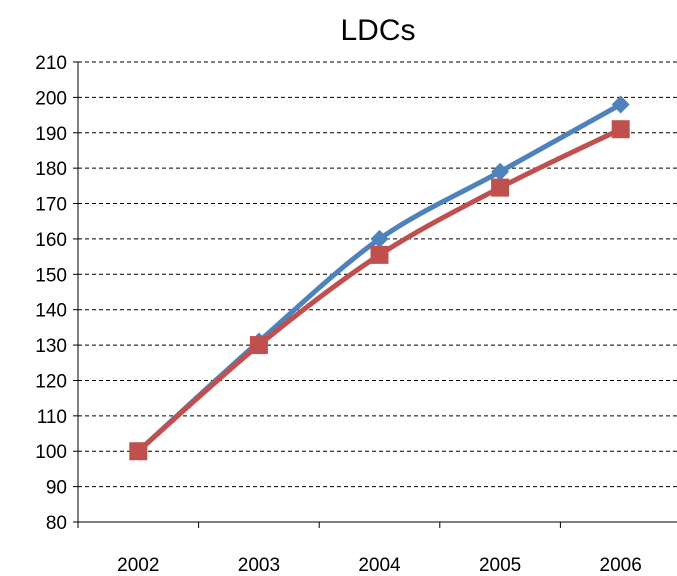 This screenshot has height=576, width=677. I want to click on series-1-point-2006, so click(620, 129).